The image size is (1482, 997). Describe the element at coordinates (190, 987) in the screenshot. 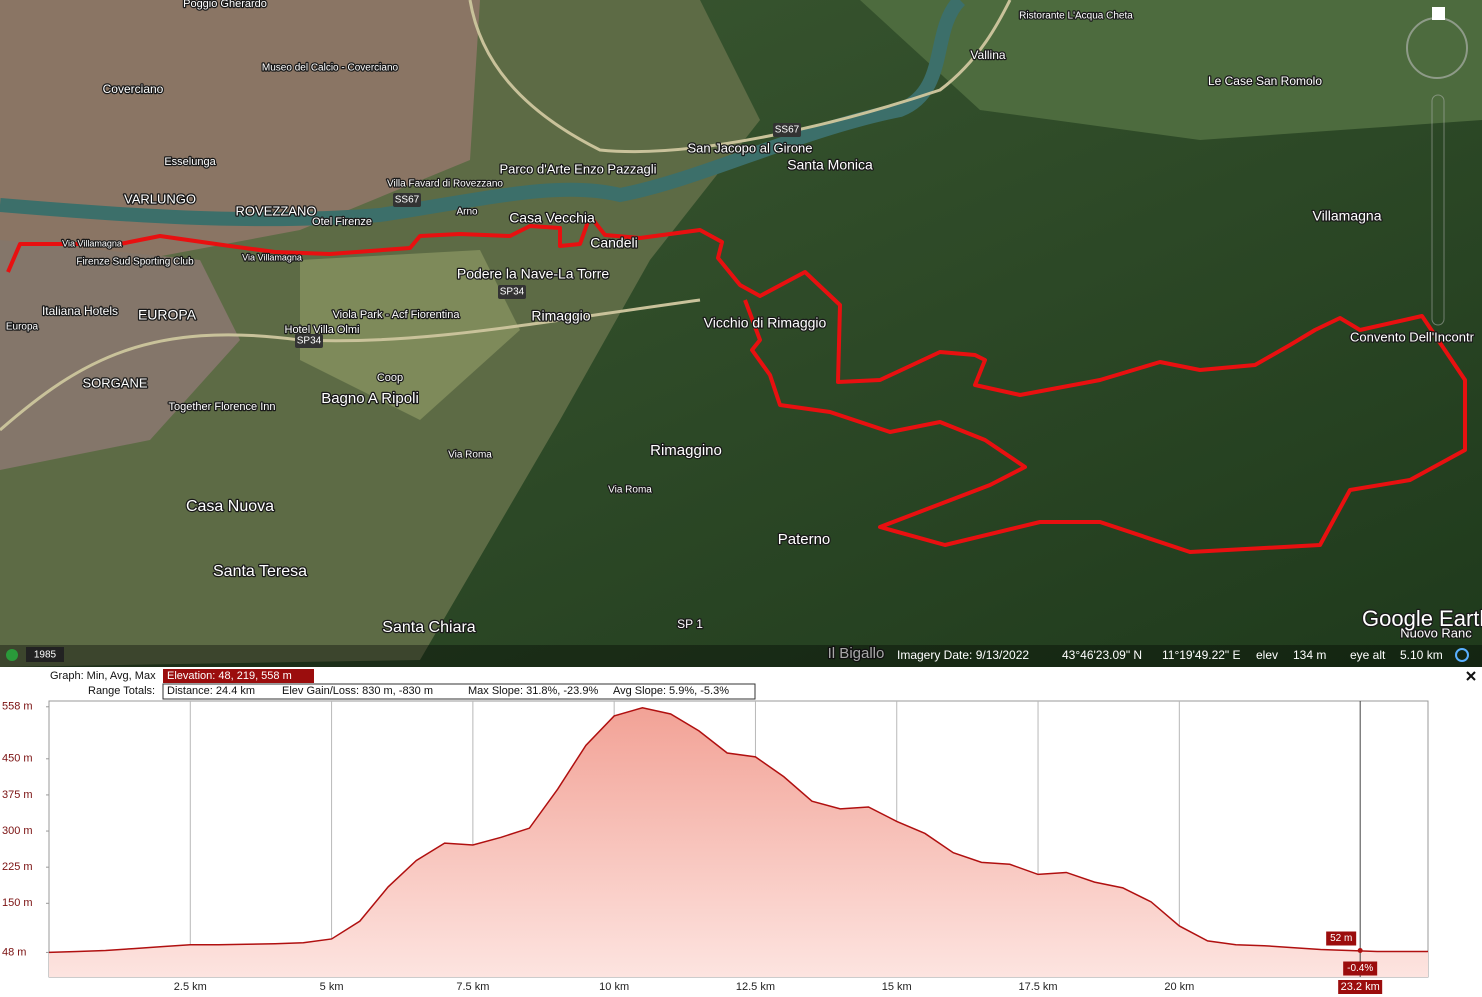

I see `x-tick-label: 2.5 km` at that location.